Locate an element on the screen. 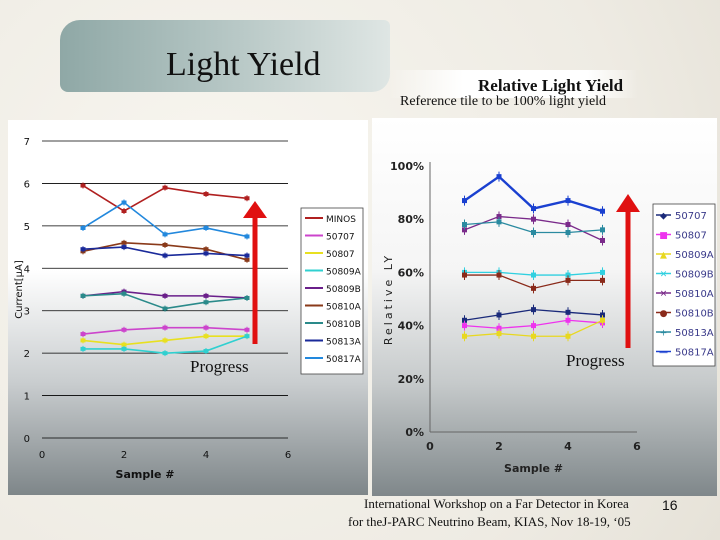 This screenshot has width=720, height=540. legend-marker-50707: ◆ is located at coordinates (663, 217).